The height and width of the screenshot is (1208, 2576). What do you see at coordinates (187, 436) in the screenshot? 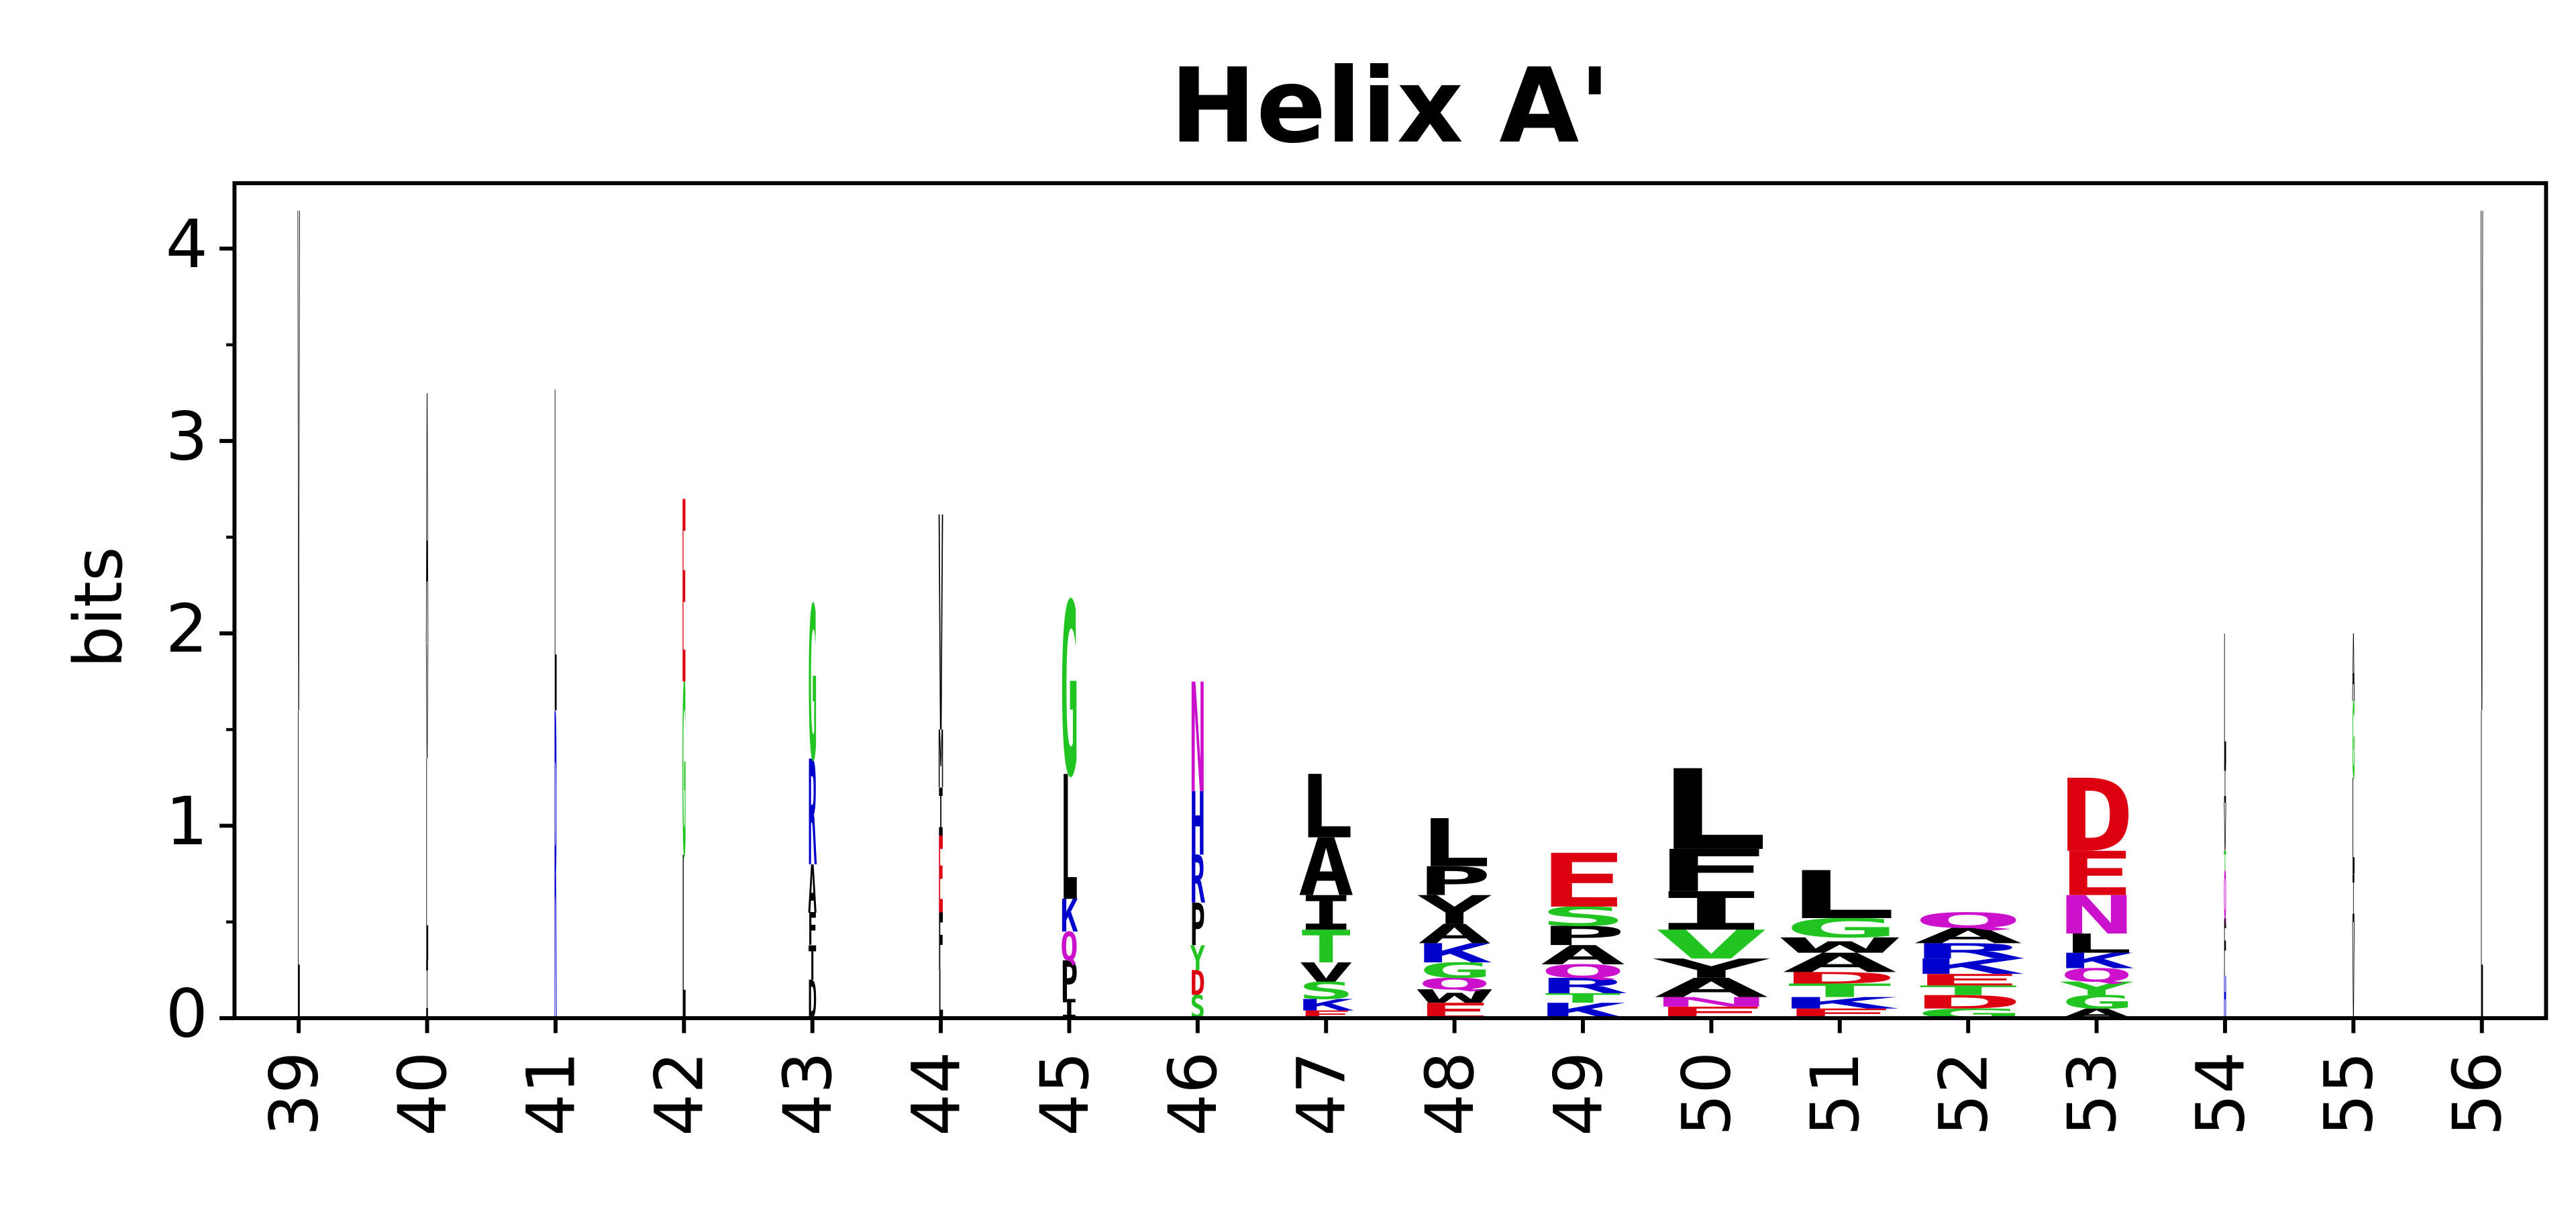
I see `y-tick-label: 3` at bounding box center [187, 436].